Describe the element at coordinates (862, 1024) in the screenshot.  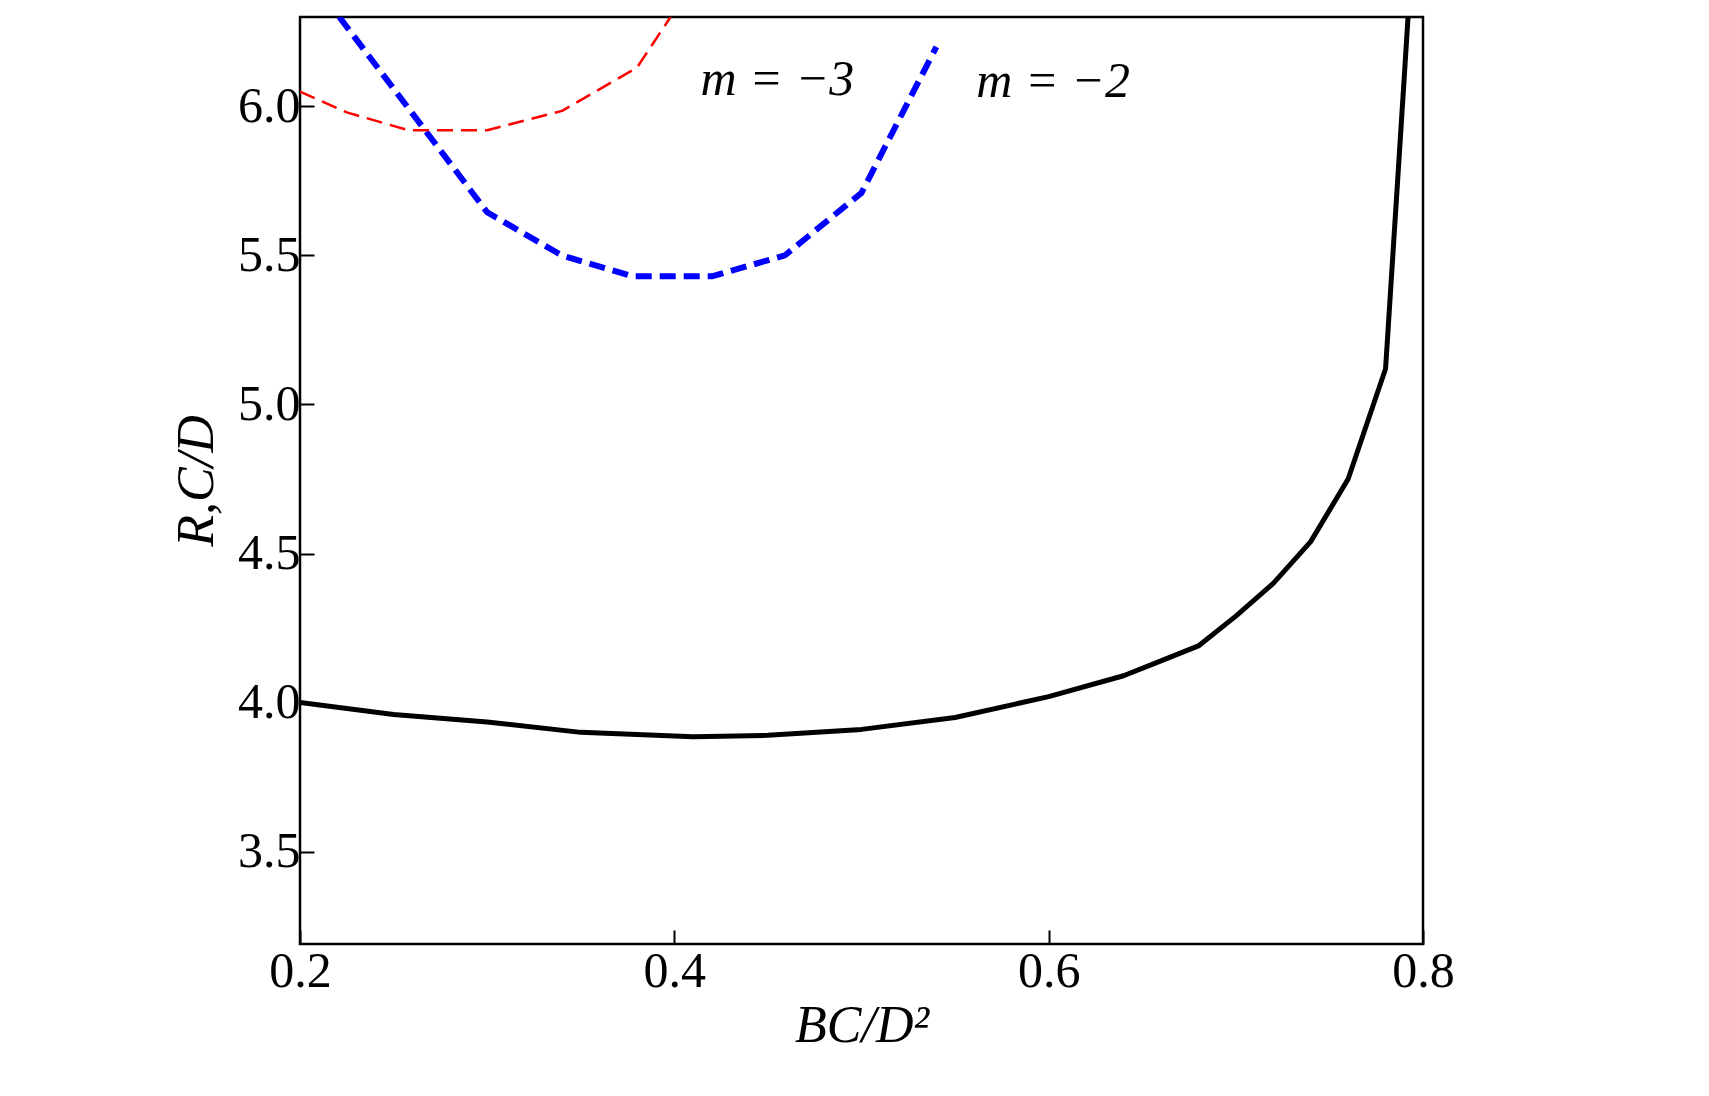
I see `x-axis-title: BC/D²` at that location.